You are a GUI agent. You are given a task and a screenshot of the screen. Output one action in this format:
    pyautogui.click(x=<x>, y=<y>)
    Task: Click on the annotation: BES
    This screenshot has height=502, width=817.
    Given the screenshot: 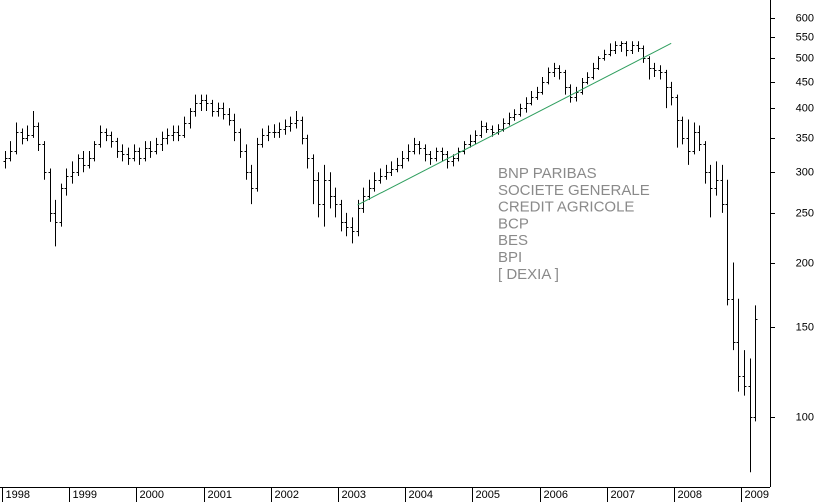 What is the action you would take?
    pyautogui.click(x=513, y=240)
    